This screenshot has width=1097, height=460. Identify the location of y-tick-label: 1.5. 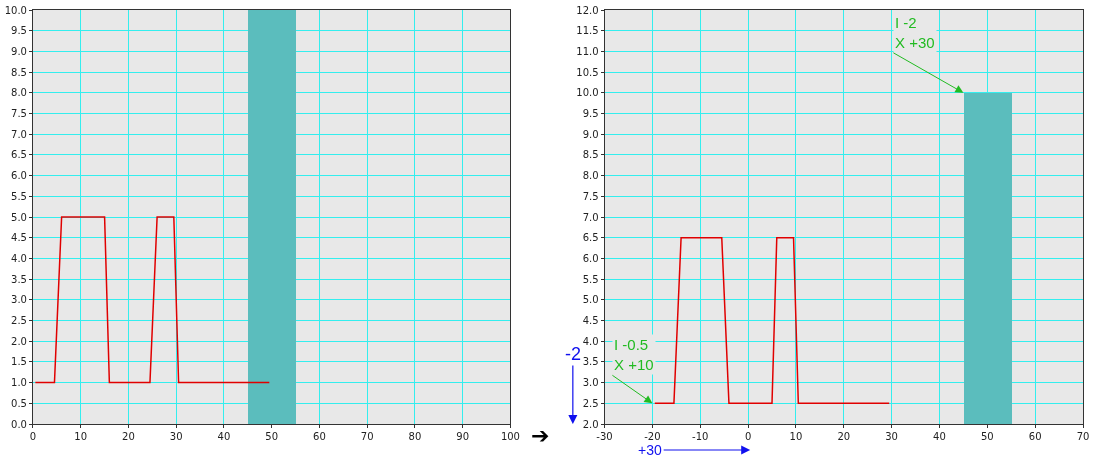
(19, 362).